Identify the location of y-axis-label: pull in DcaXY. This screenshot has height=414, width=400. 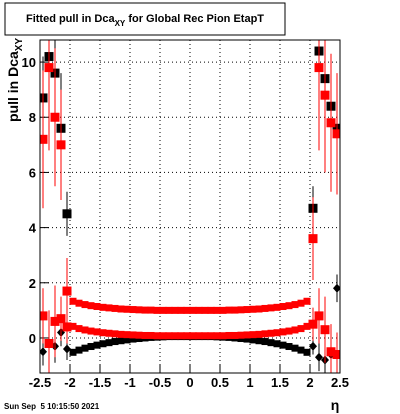
(15, 80).